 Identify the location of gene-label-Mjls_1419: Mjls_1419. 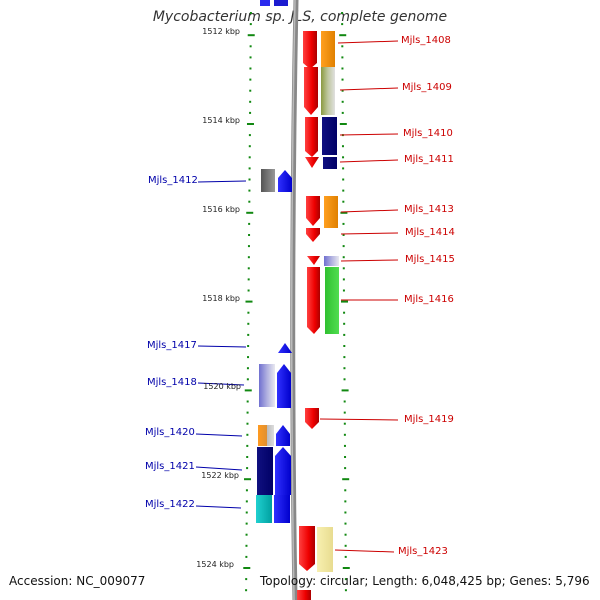
(429, 419).